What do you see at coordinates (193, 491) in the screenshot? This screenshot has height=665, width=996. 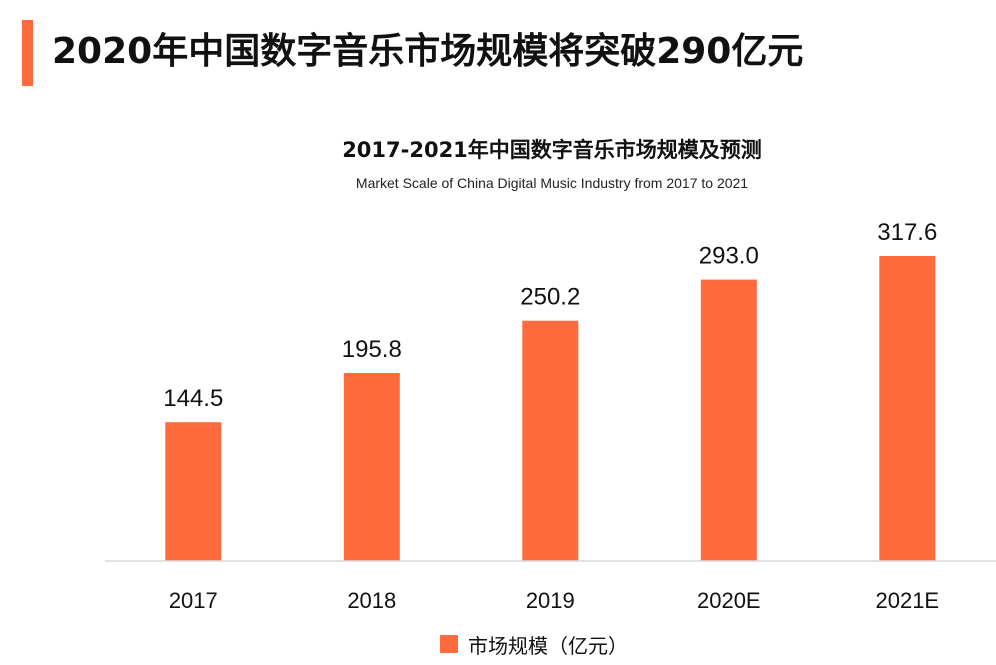 I see `bar-2017` at bounding box center [193, 491].